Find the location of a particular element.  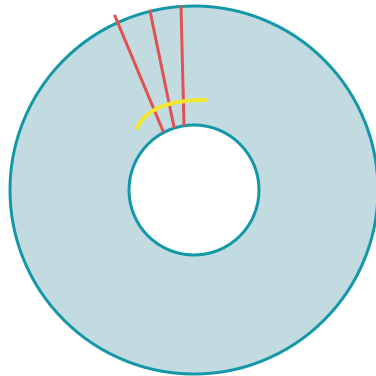

angle-arc is located at coordinates (171, 114).